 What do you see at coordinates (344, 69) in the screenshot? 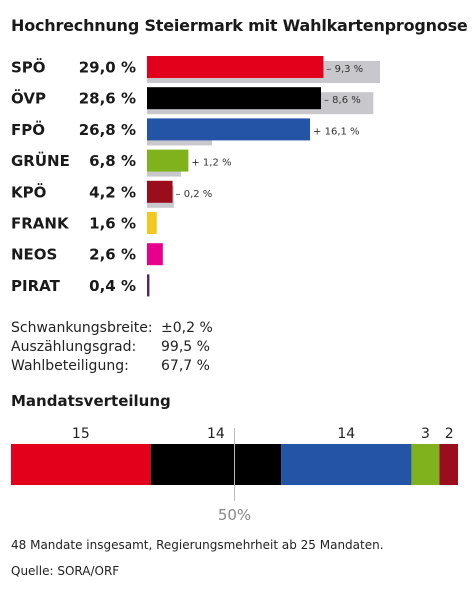
I see `change-label: – 9,3 %` at bounding box center [344, 69].